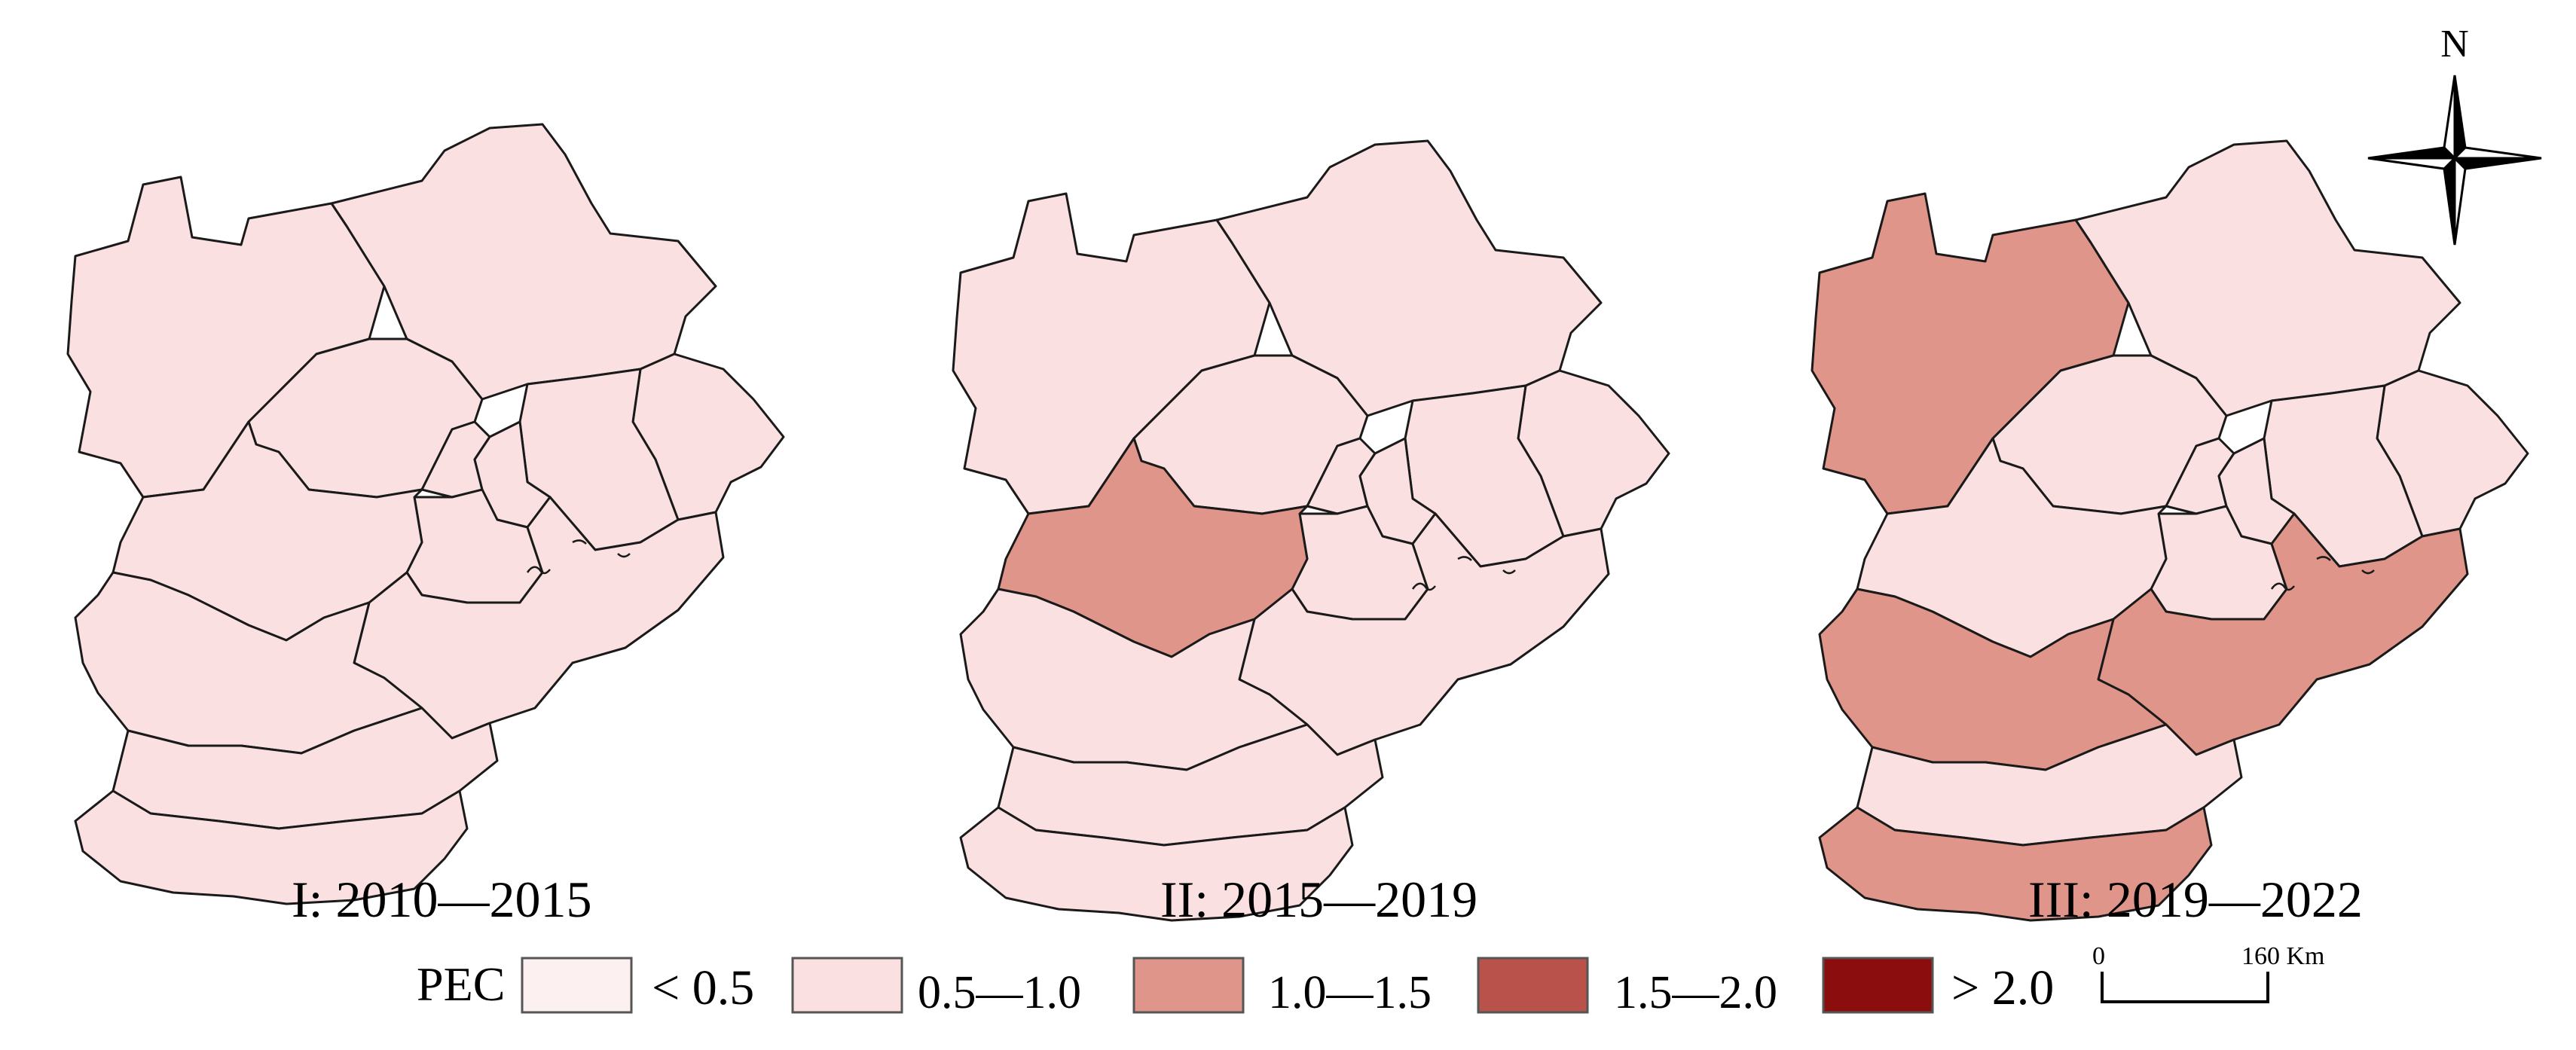 The height and width of the screenshot is (1050, 2576). What do you see at coordinates (1350, 992) in the screenshot?
I see `legend-label-1-0-1-5: 1.0—1.5` at bounding box center [1350, 992].